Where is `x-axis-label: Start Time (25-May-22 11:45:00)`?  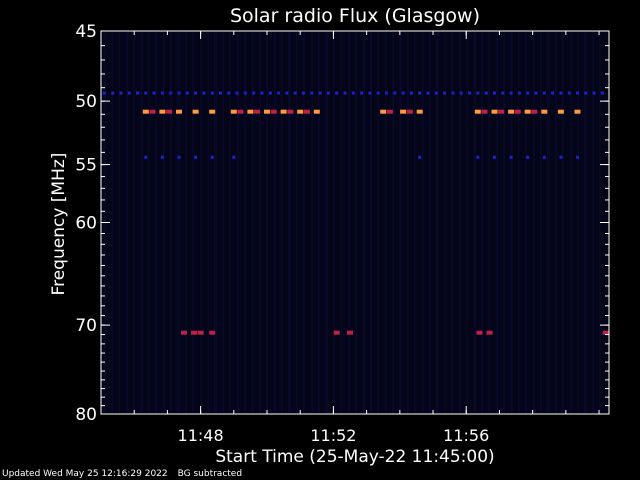
x-axis-label: Start Time (25-May-22 11:45:00) is located at coordinates (354, 457).